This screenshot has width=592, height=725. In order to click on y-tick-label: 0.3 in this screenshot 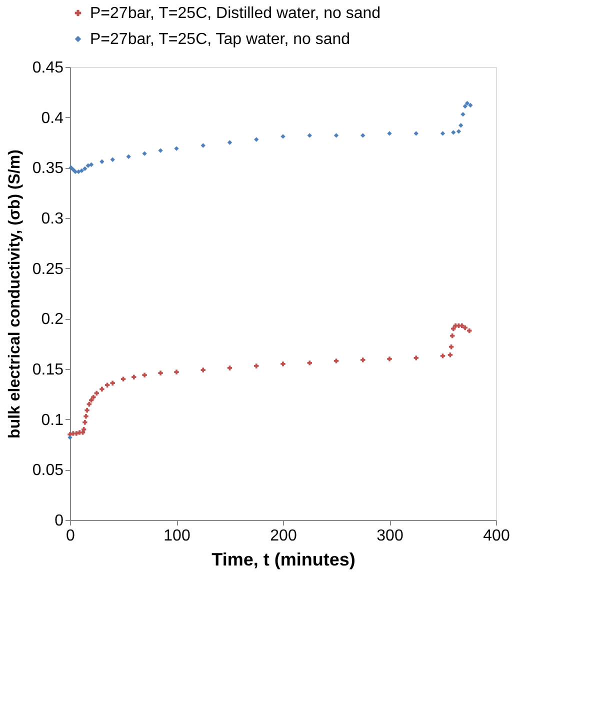, I will do `click(52, 219)`.